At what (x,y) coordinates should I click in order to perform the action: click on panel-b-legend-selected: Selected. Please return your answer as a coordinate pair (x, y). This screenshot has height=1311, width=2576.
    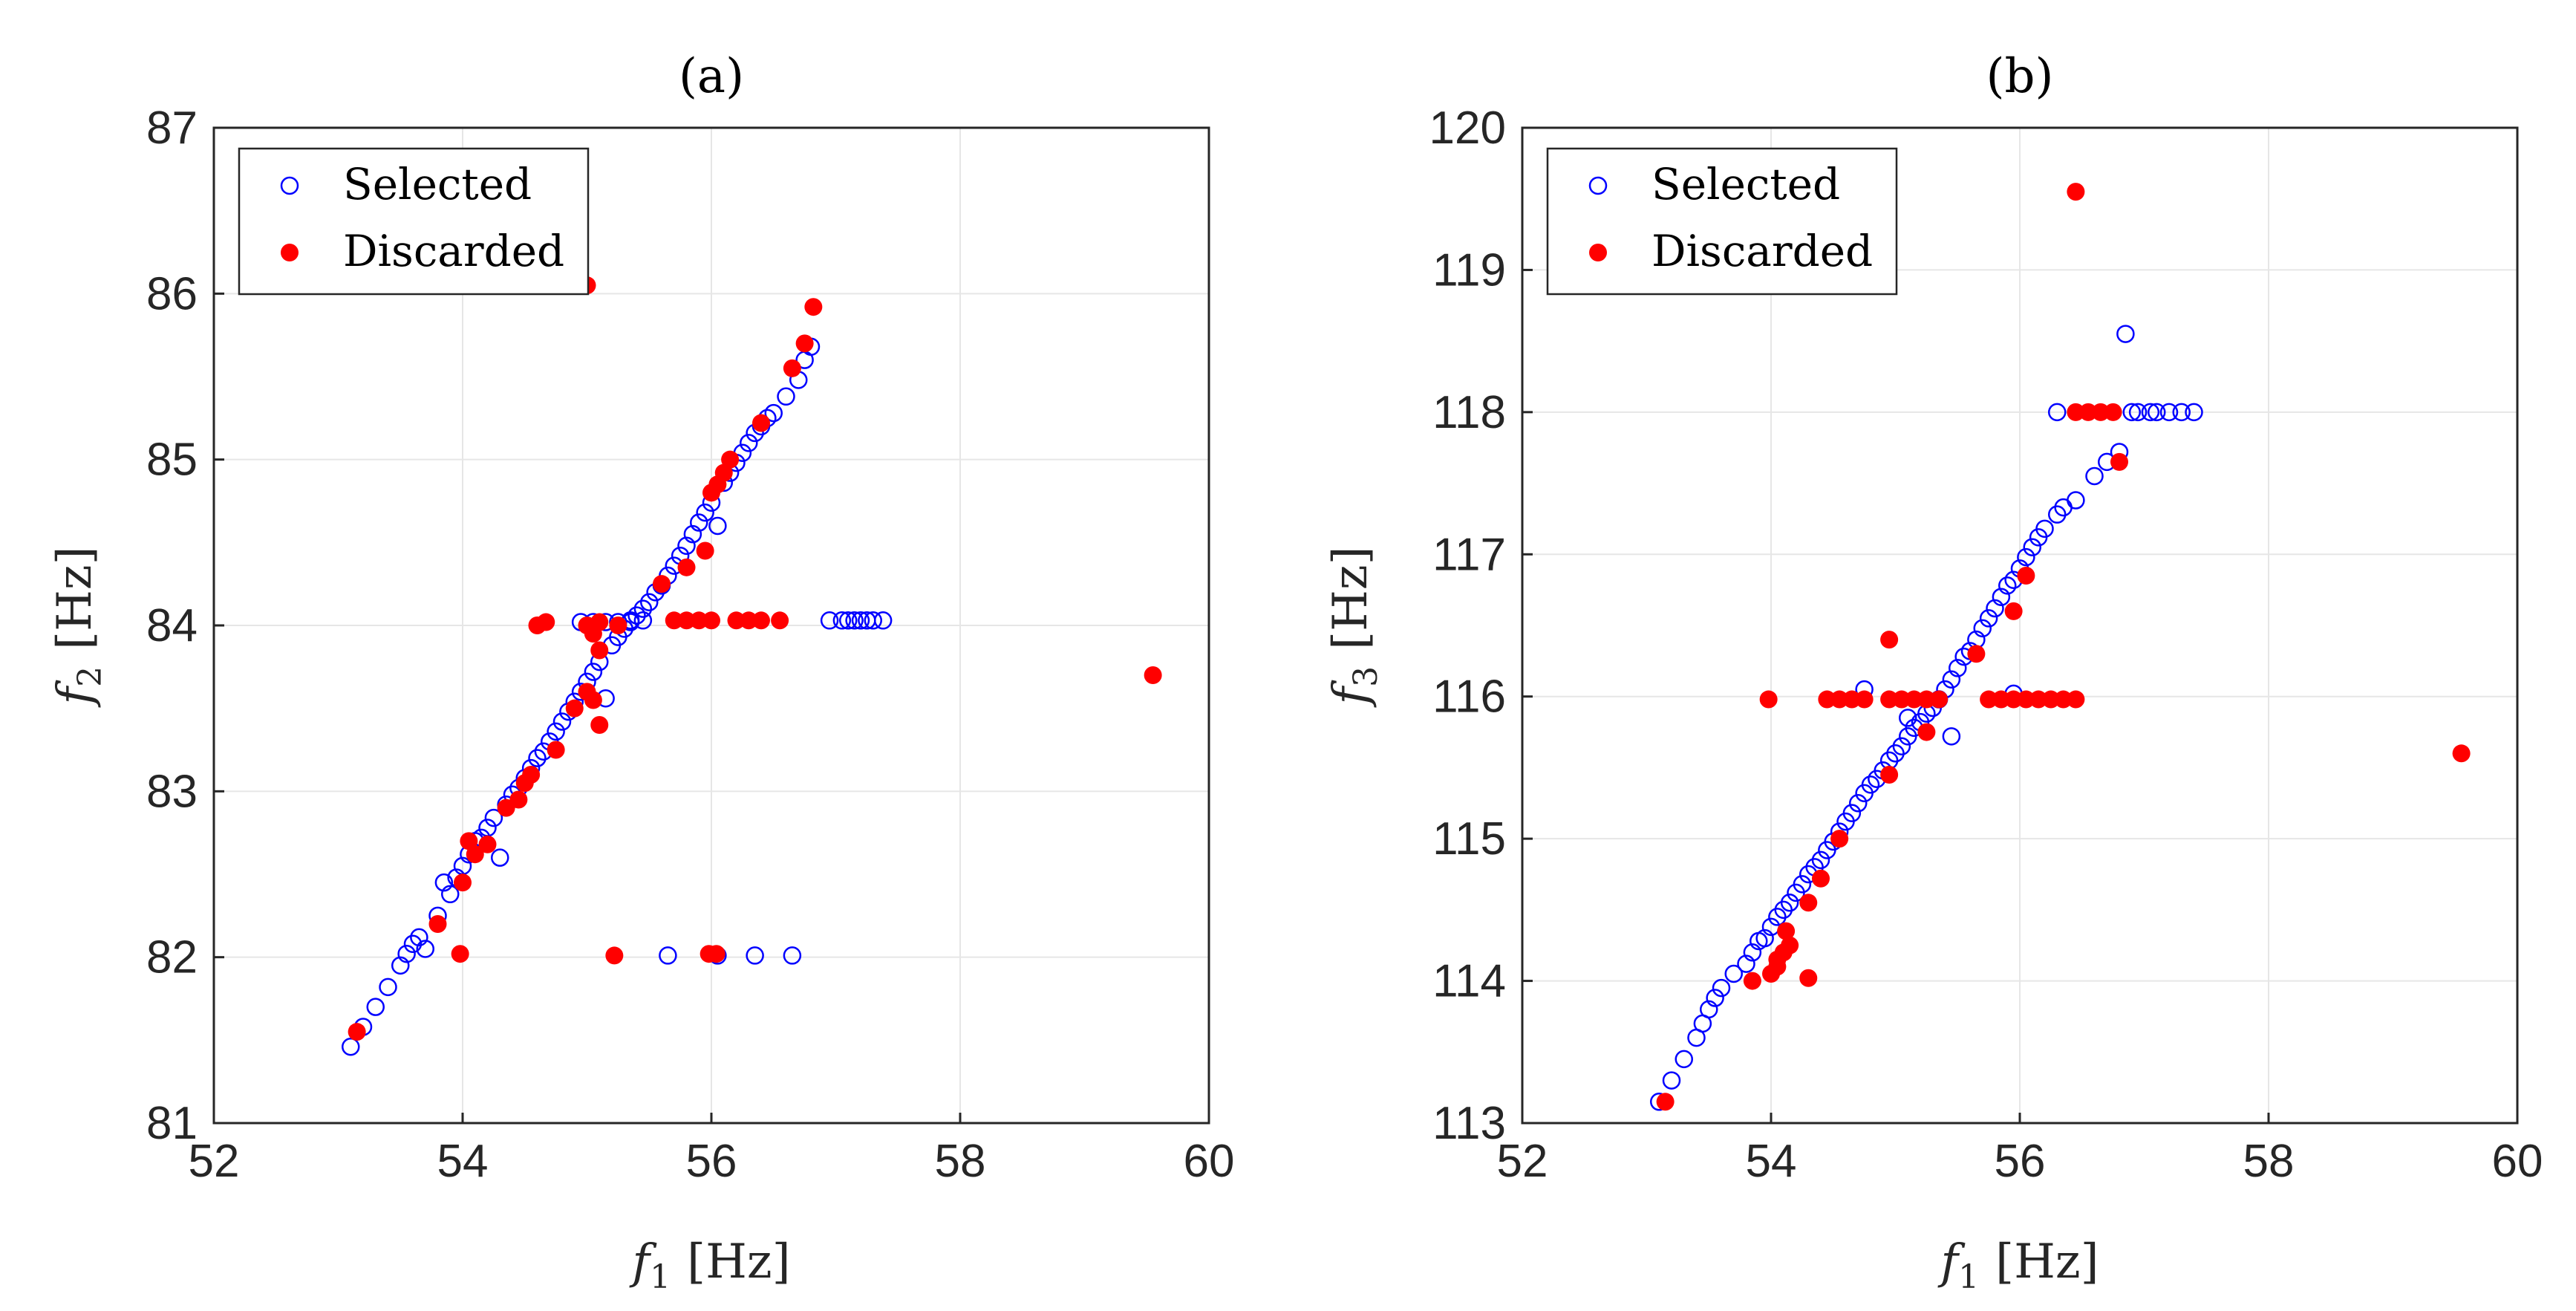
    Looking at the image, I should click on (1745, 184).